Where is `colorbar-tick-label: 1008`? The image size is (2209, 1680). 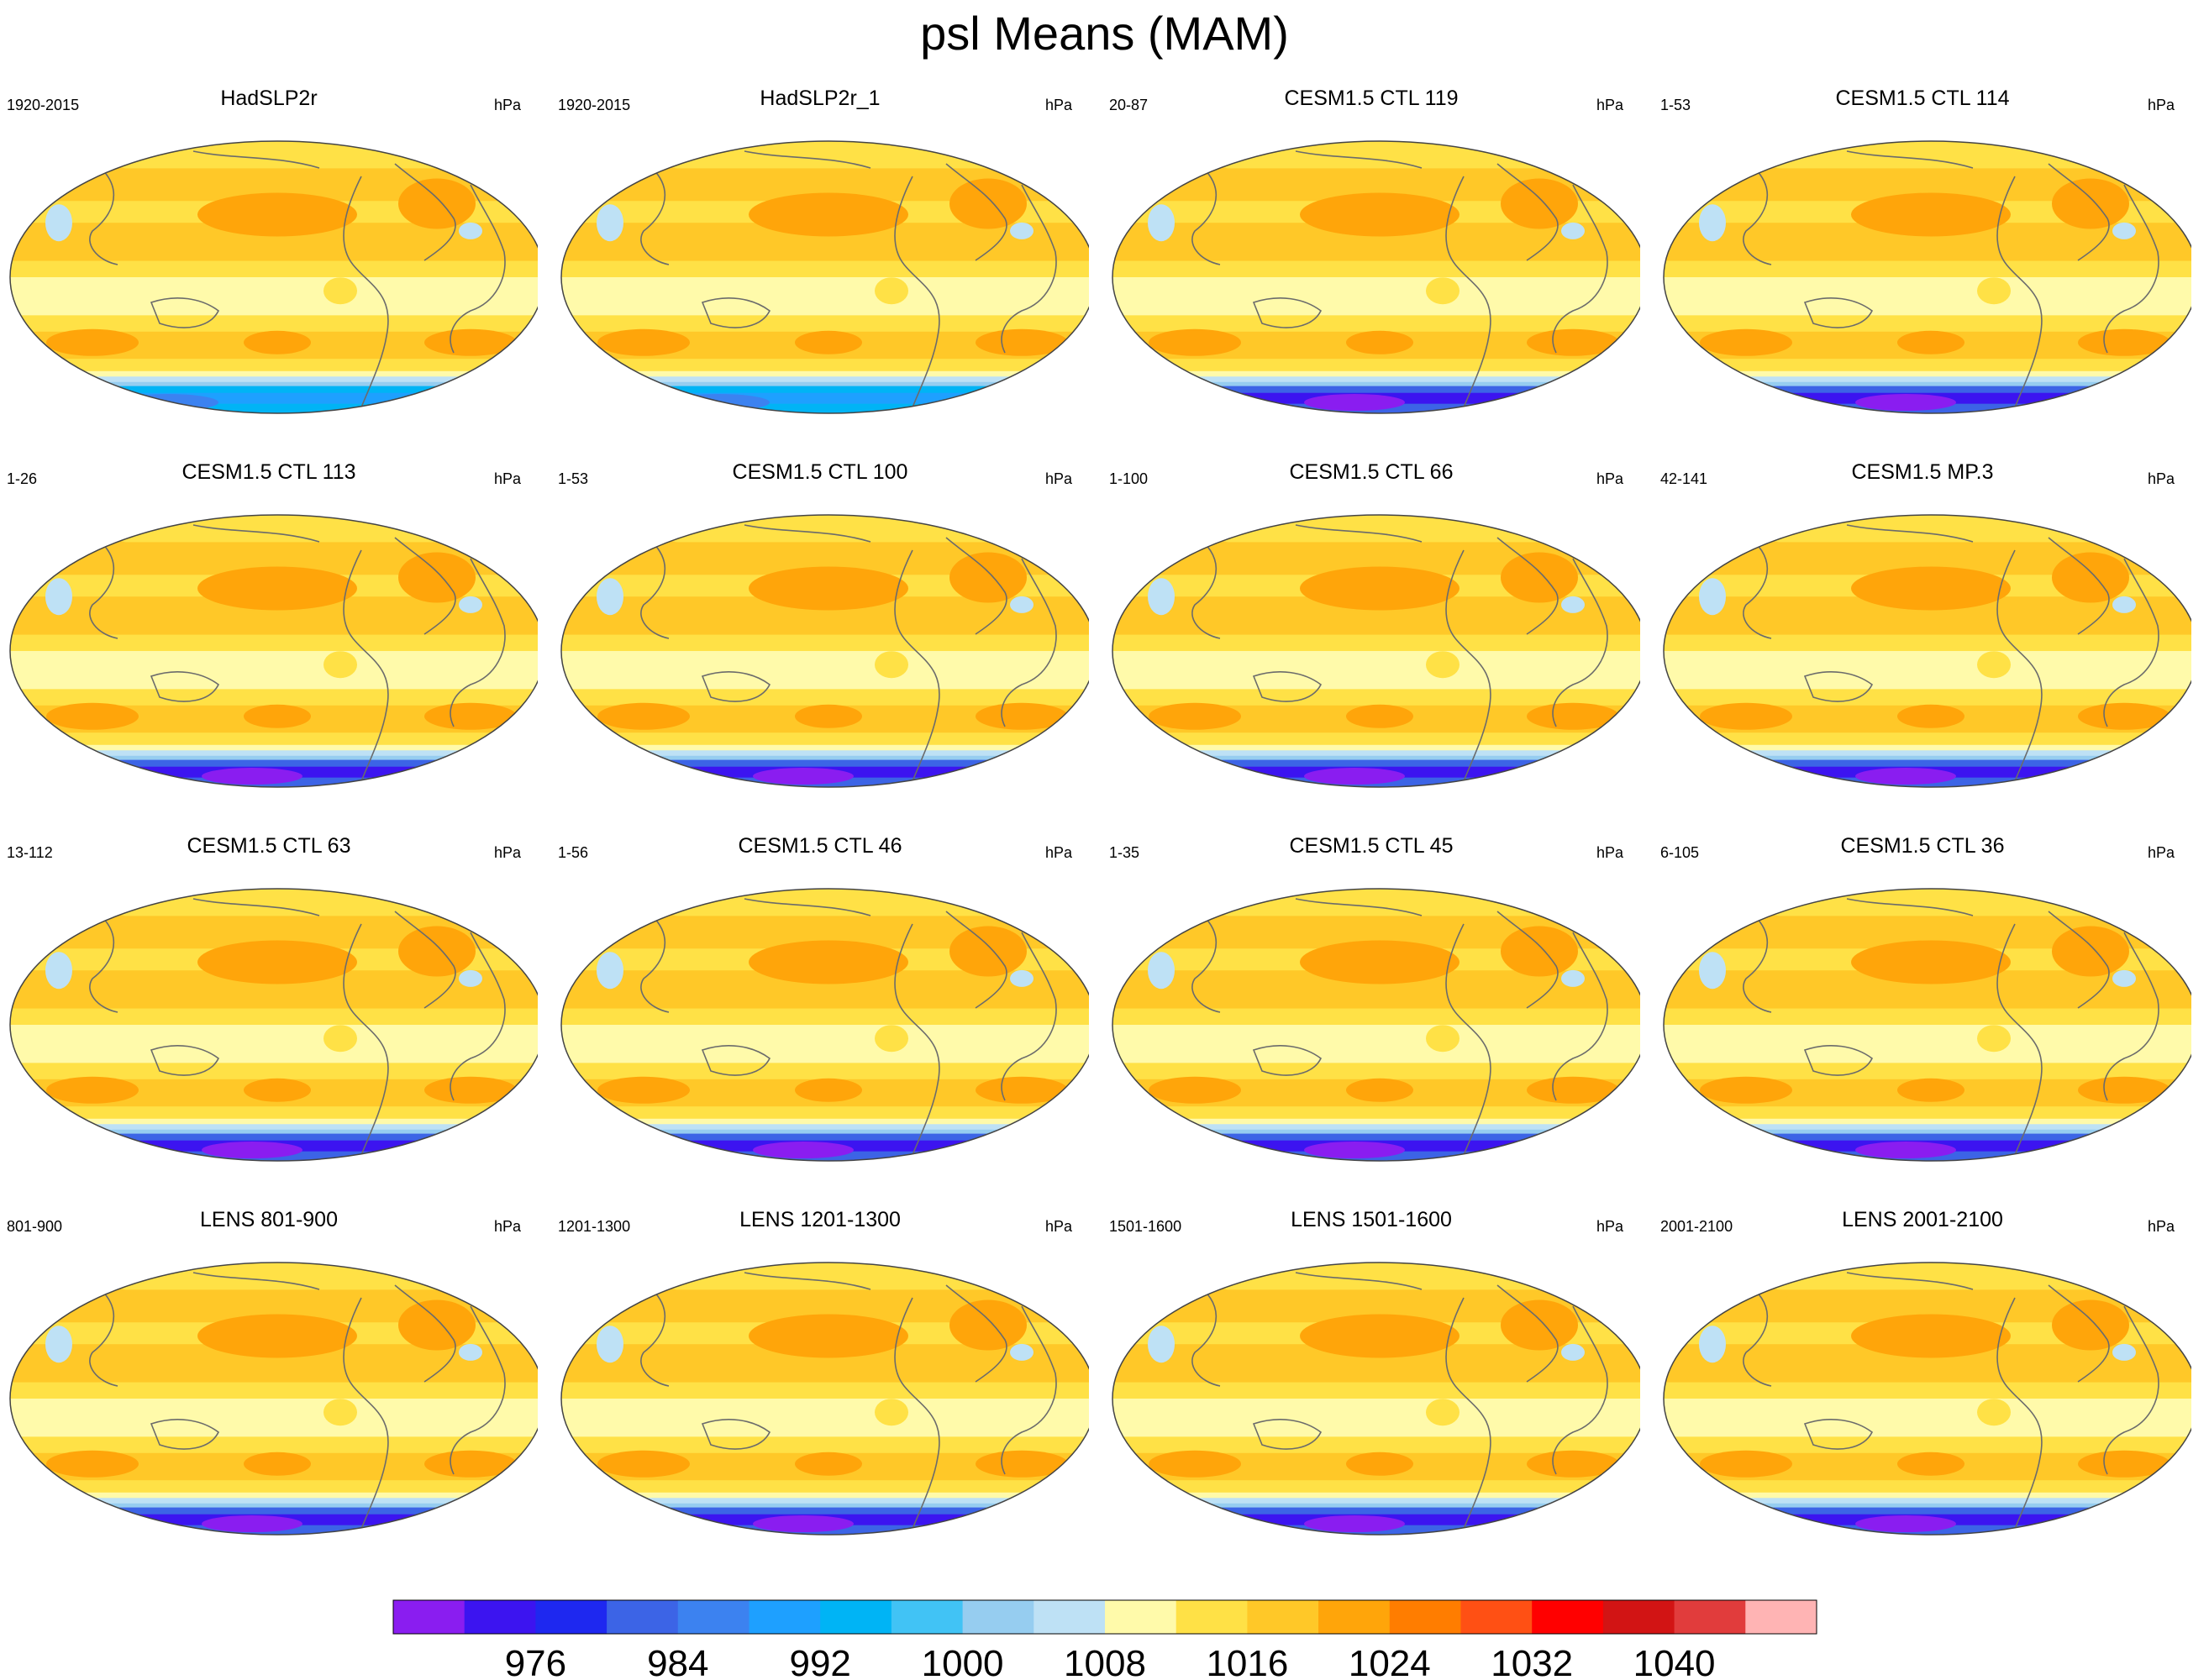 colorbar-tick-label: 1008 is located at coordinates (1105, 1661).